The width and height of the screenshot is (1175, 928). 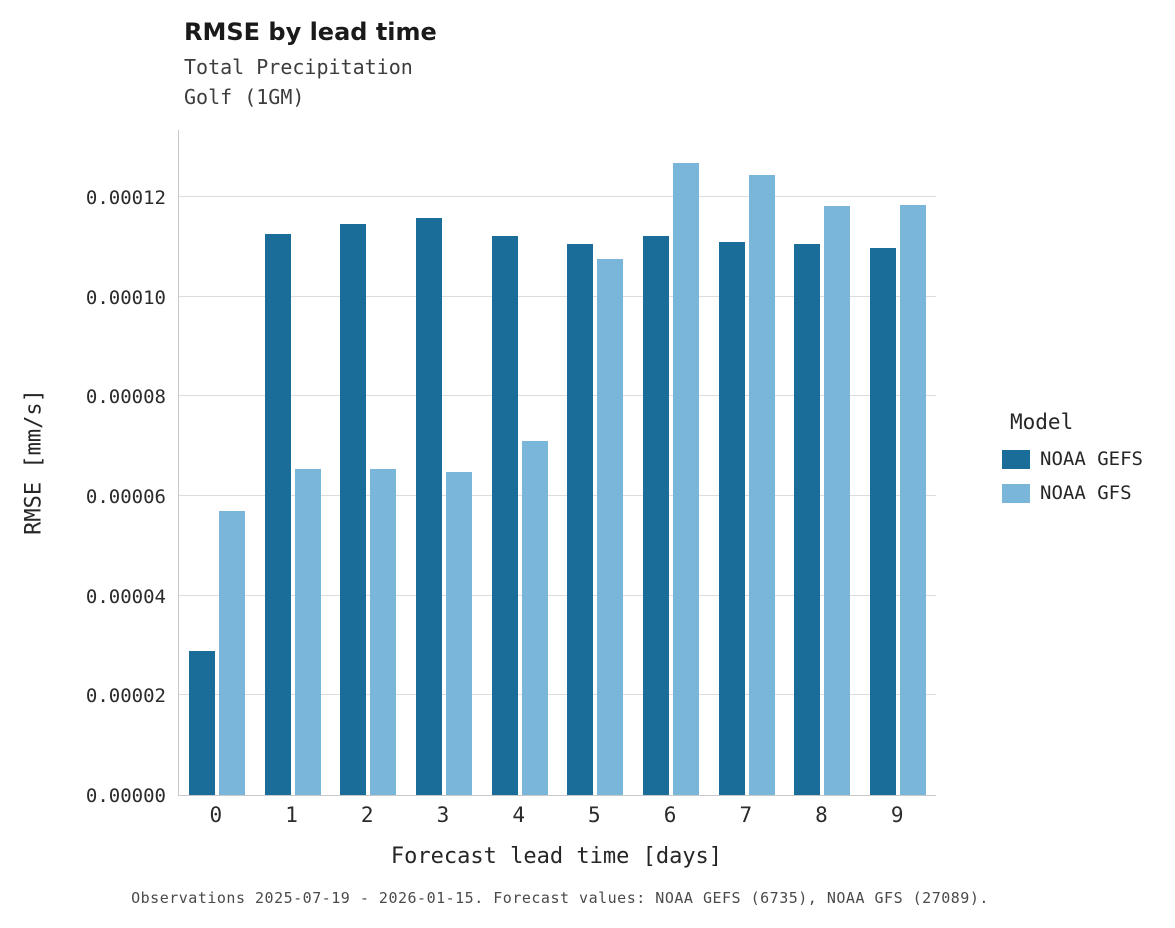 I want to click on y-axis-label: RMSE [mm/s], so click(x=34, y=462).